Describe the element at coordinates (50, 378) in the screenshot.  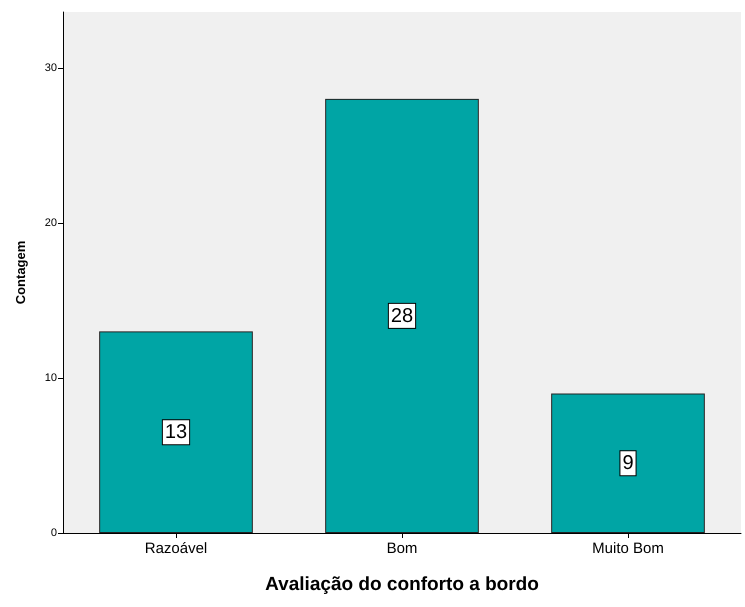
I see `y-tick-label: 10` at that location.